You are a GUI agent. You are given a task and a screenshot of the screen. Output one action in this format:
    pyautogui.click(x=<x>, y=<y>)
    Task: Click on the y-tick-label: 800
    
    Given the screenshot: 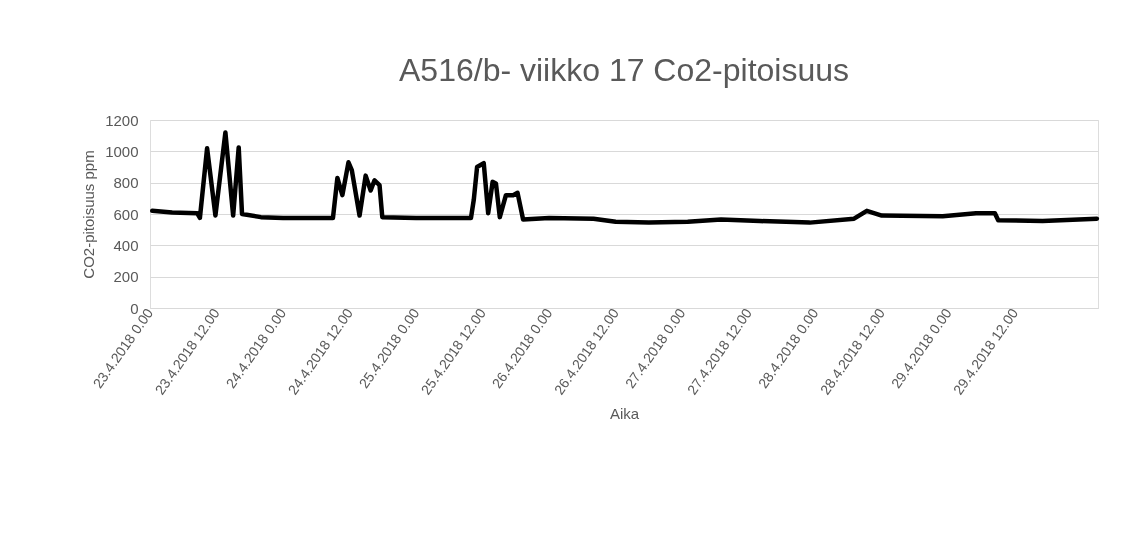 What is the action you would take?
    pyautogui.click(x=126, y=183)
    